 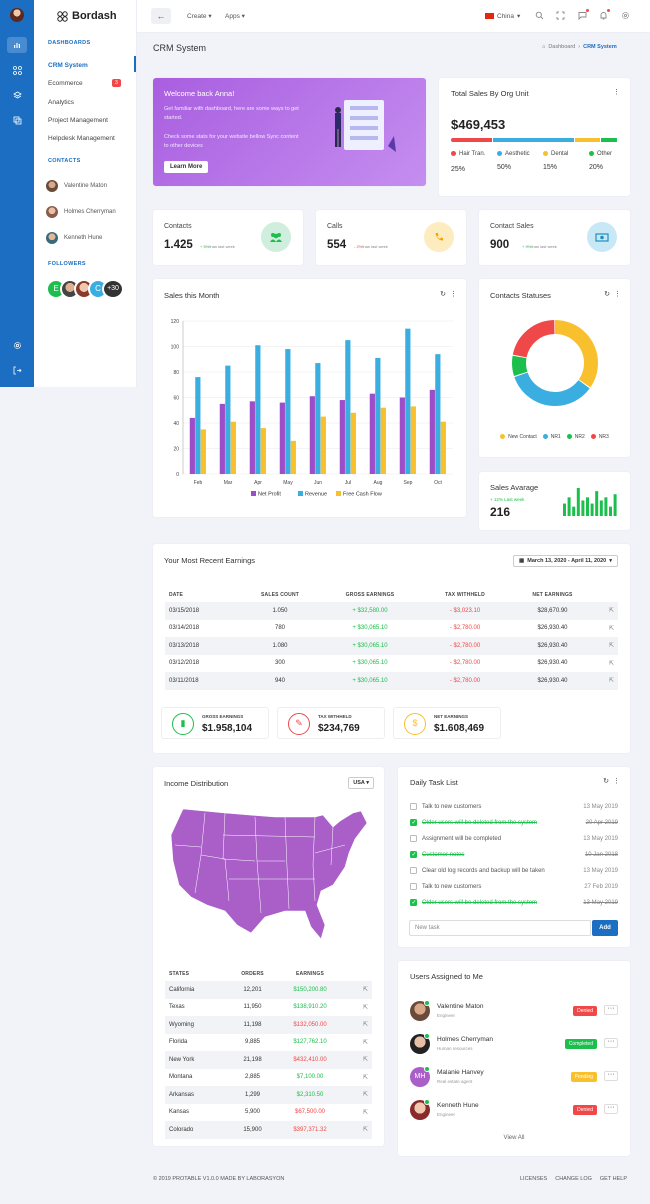 What do you see at coordinates (17, 345) in the screenshot?
I see `settings-icon` at bounding box center [17, 345].